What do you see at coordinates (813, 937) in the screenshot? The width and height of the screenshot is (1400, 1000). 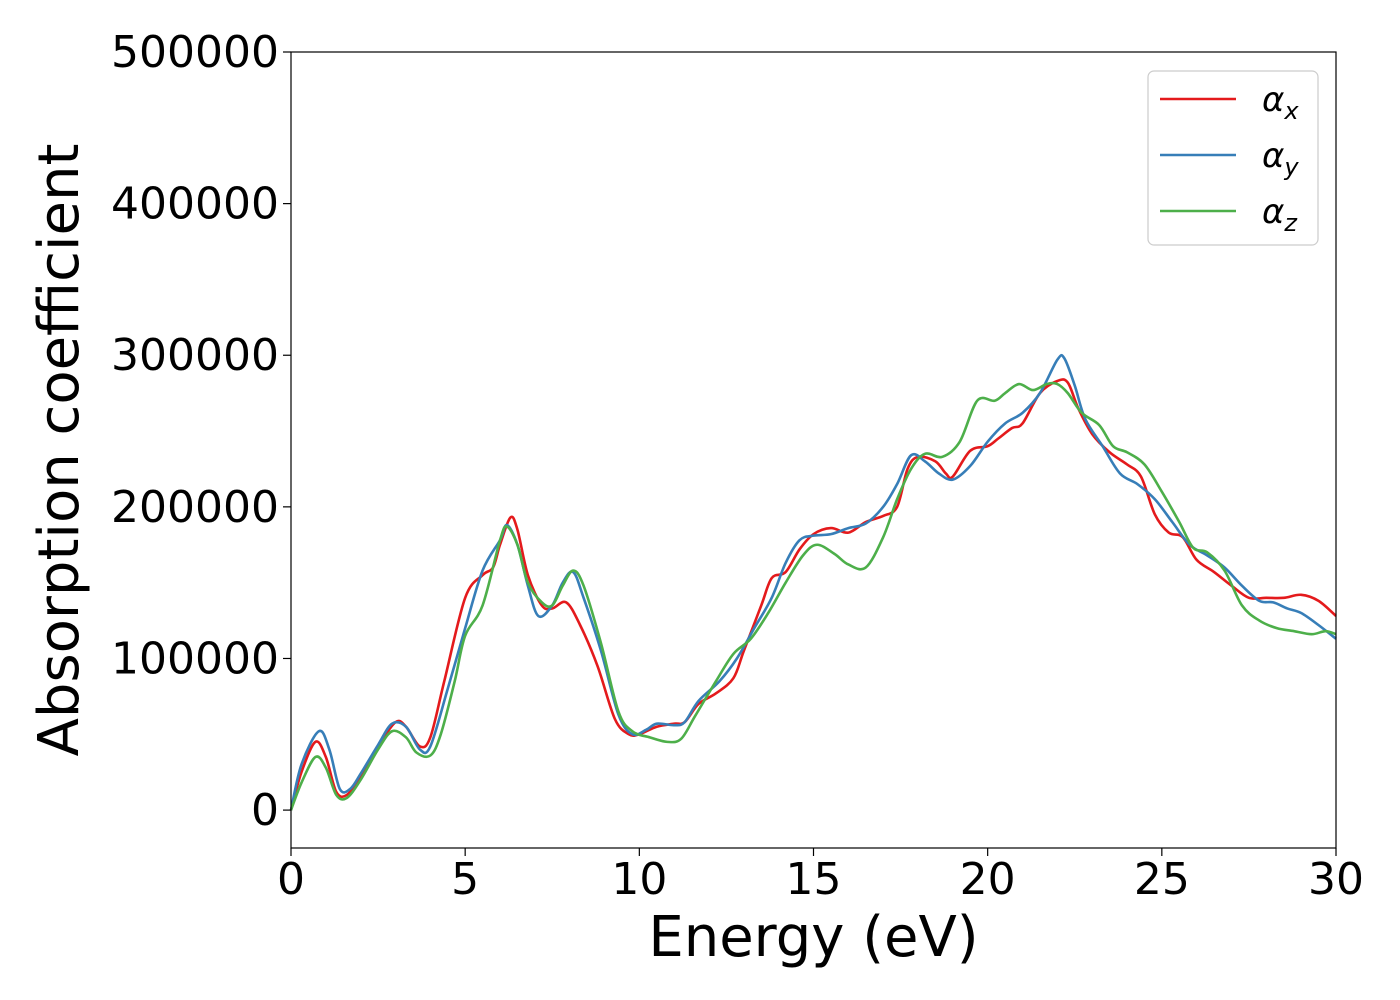 I see `x-axis-title: Energy (eV)` at bounding box center [813, 937].